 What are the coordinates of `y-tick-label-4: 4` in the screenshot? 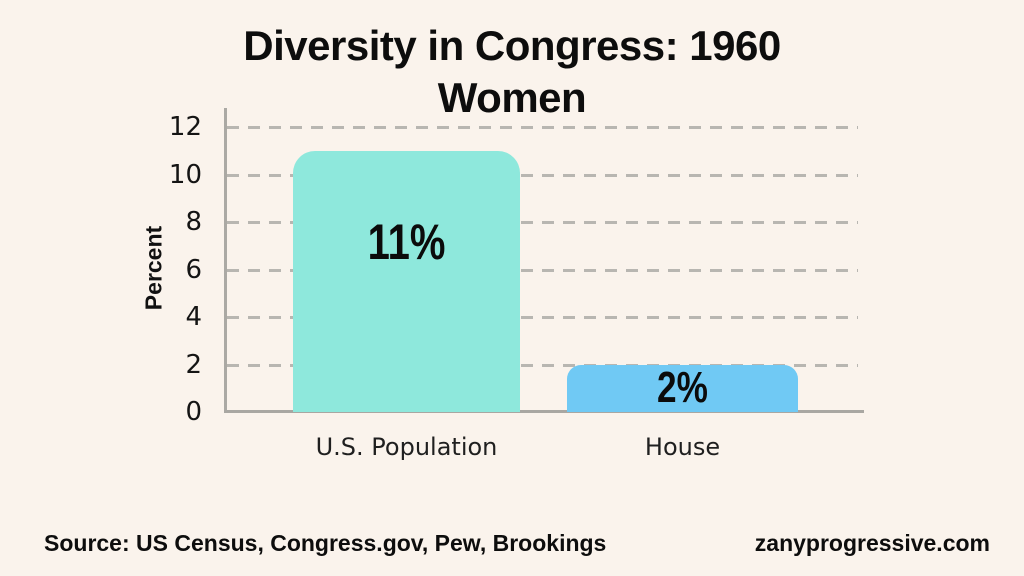 It's located at (193, 317).